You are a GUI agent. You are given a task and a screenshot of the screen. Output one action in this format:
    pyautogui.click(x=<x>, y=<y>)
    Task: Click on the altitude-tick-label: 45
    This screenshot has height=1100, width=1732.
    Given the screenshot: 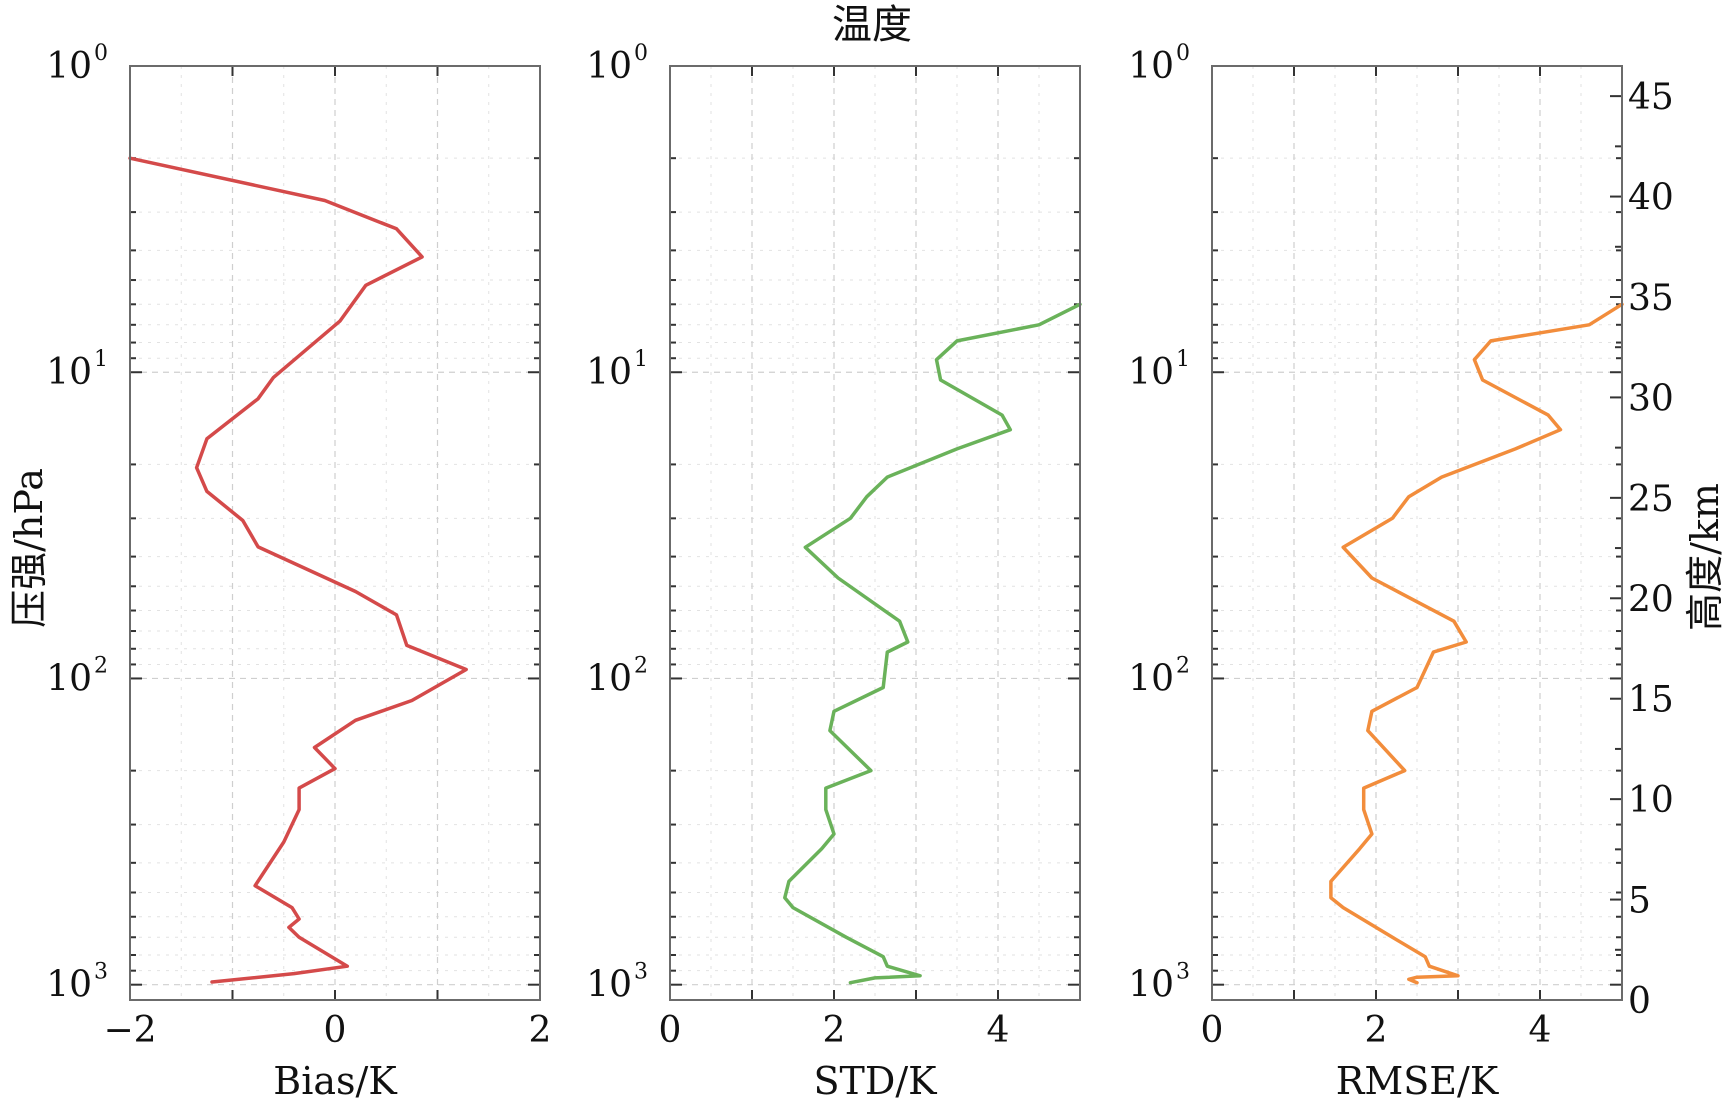 What is the action you would take?
    pyautogui.click(x=1651, y=97)
    